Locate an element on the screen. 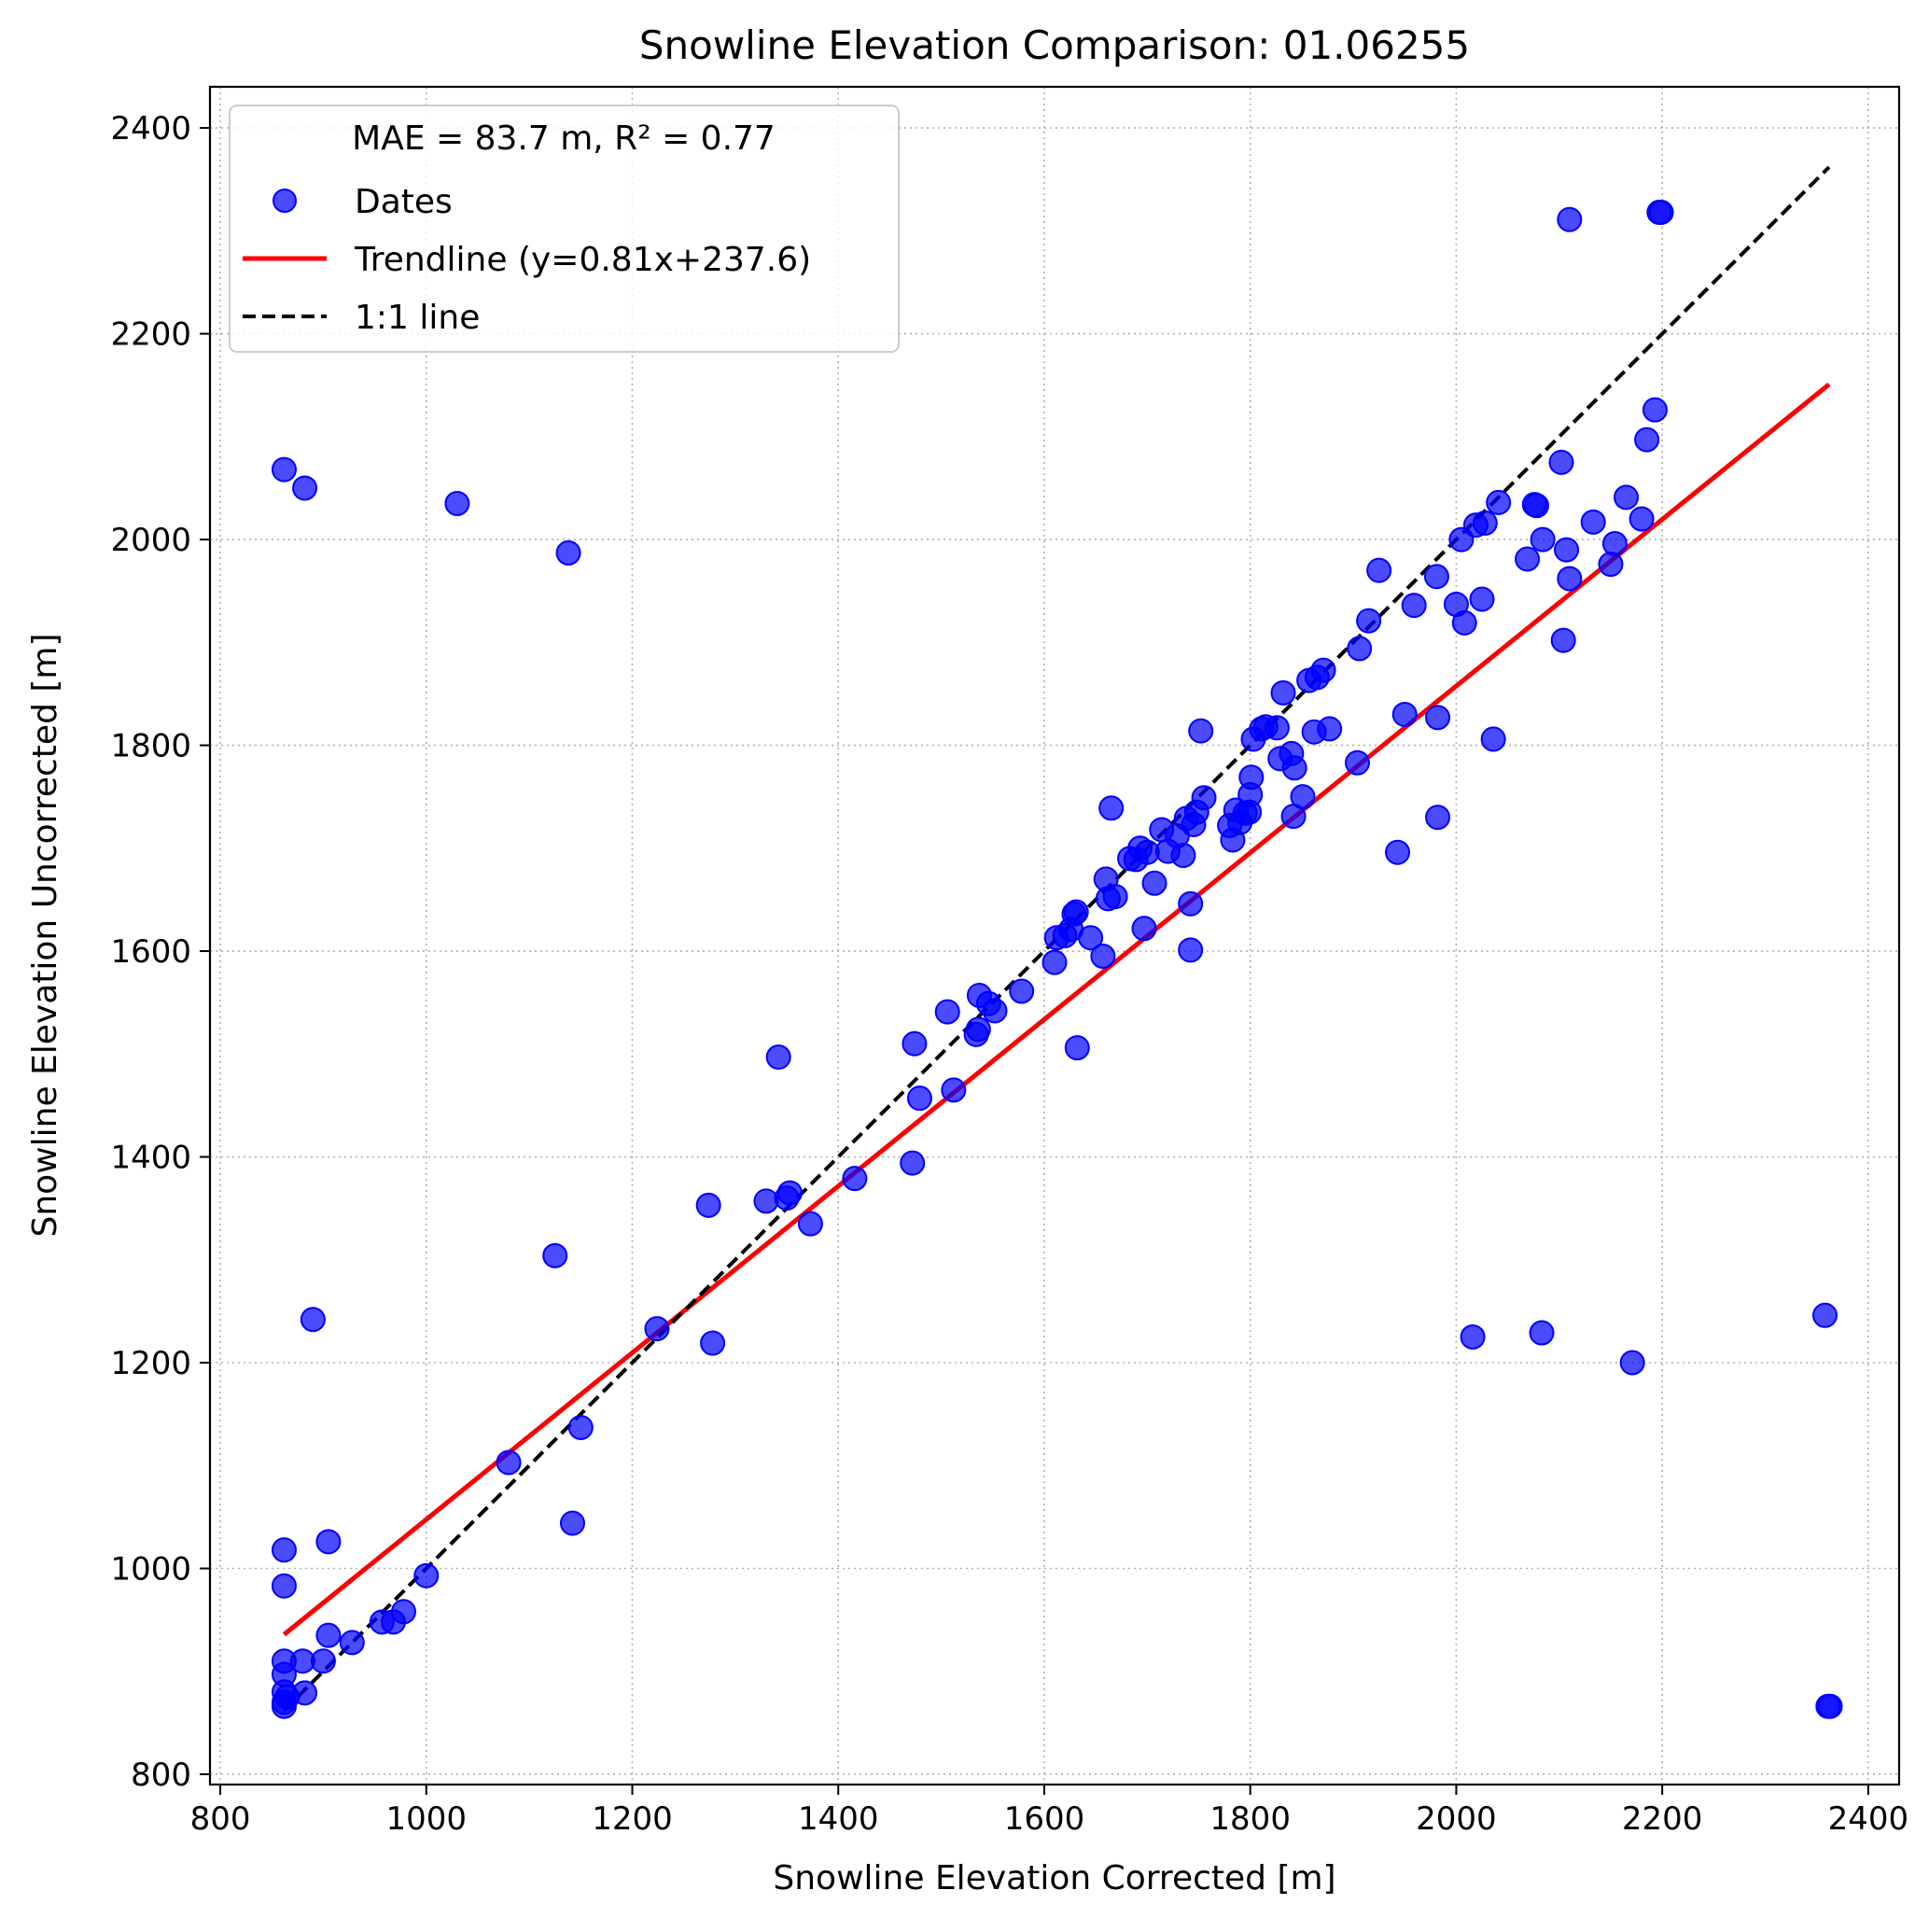  x-tick-label: 2400 is located at coordinates (1868, 1819).